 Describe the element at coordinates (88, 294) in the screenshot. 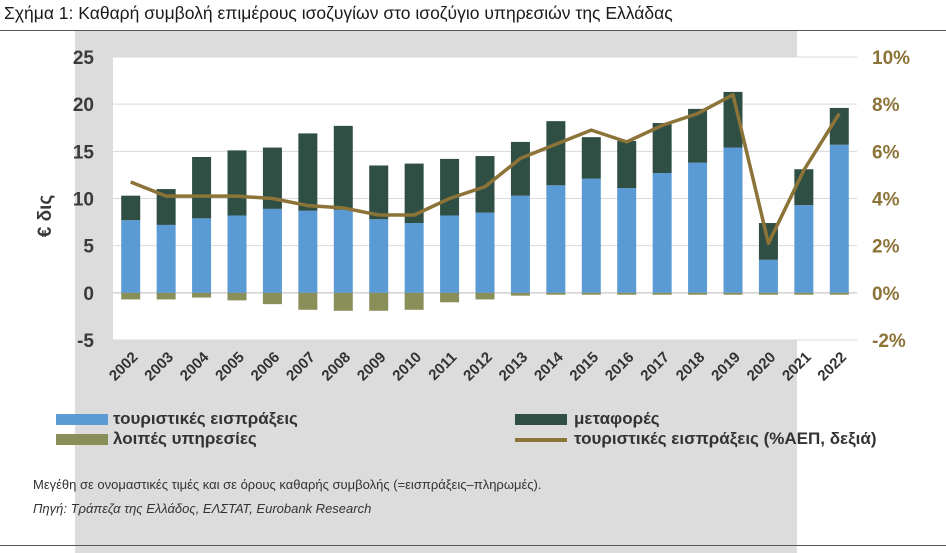

I see `y-tick-label: 0` at that location.